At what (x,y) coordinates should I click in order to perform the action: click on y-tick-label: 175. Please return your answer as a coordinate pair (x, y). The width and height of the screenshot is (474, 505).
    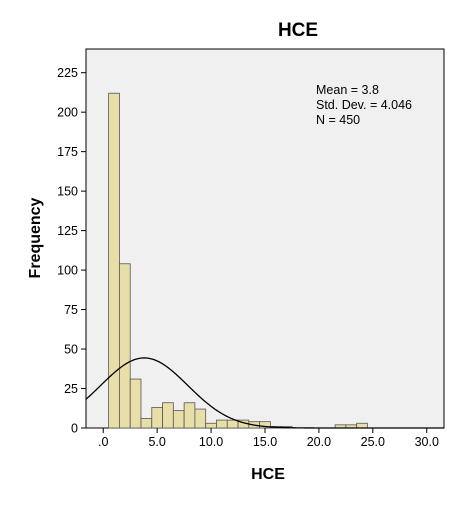
    Looking at the image, I should click on (67, 152).